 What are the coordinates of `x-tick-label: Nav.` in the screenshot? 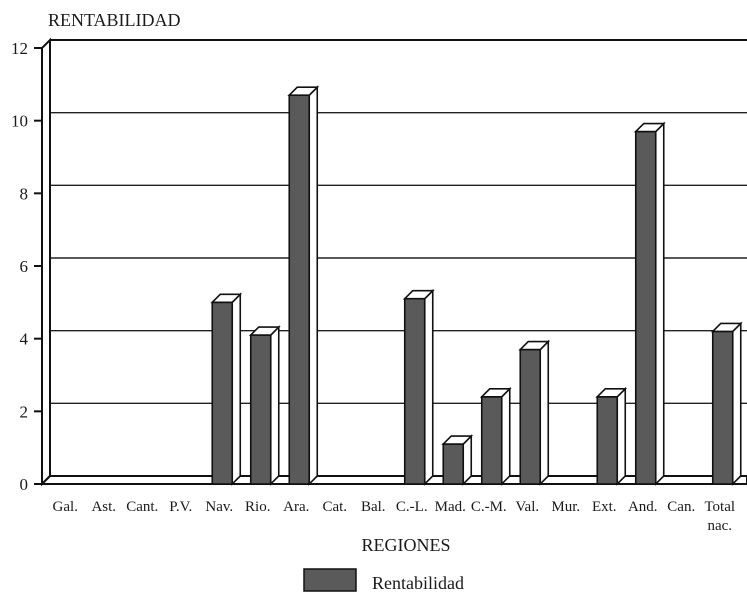 It's located at (219, 507).